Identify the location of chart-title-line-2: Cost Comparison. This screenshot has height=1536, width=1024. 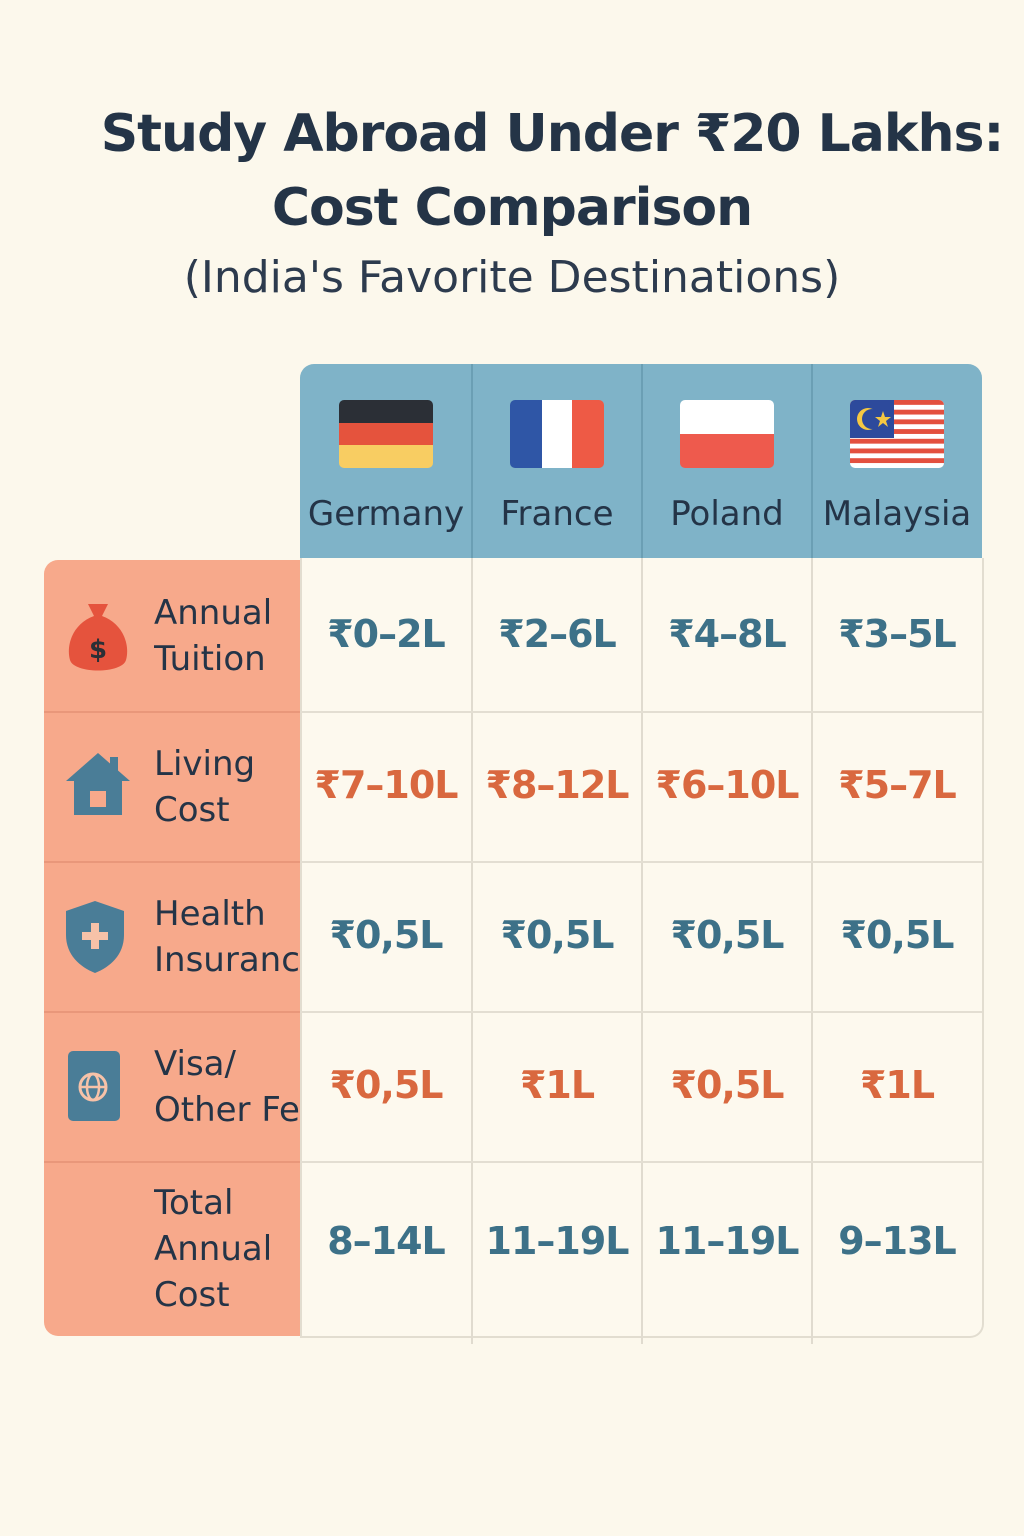
(512, 208).